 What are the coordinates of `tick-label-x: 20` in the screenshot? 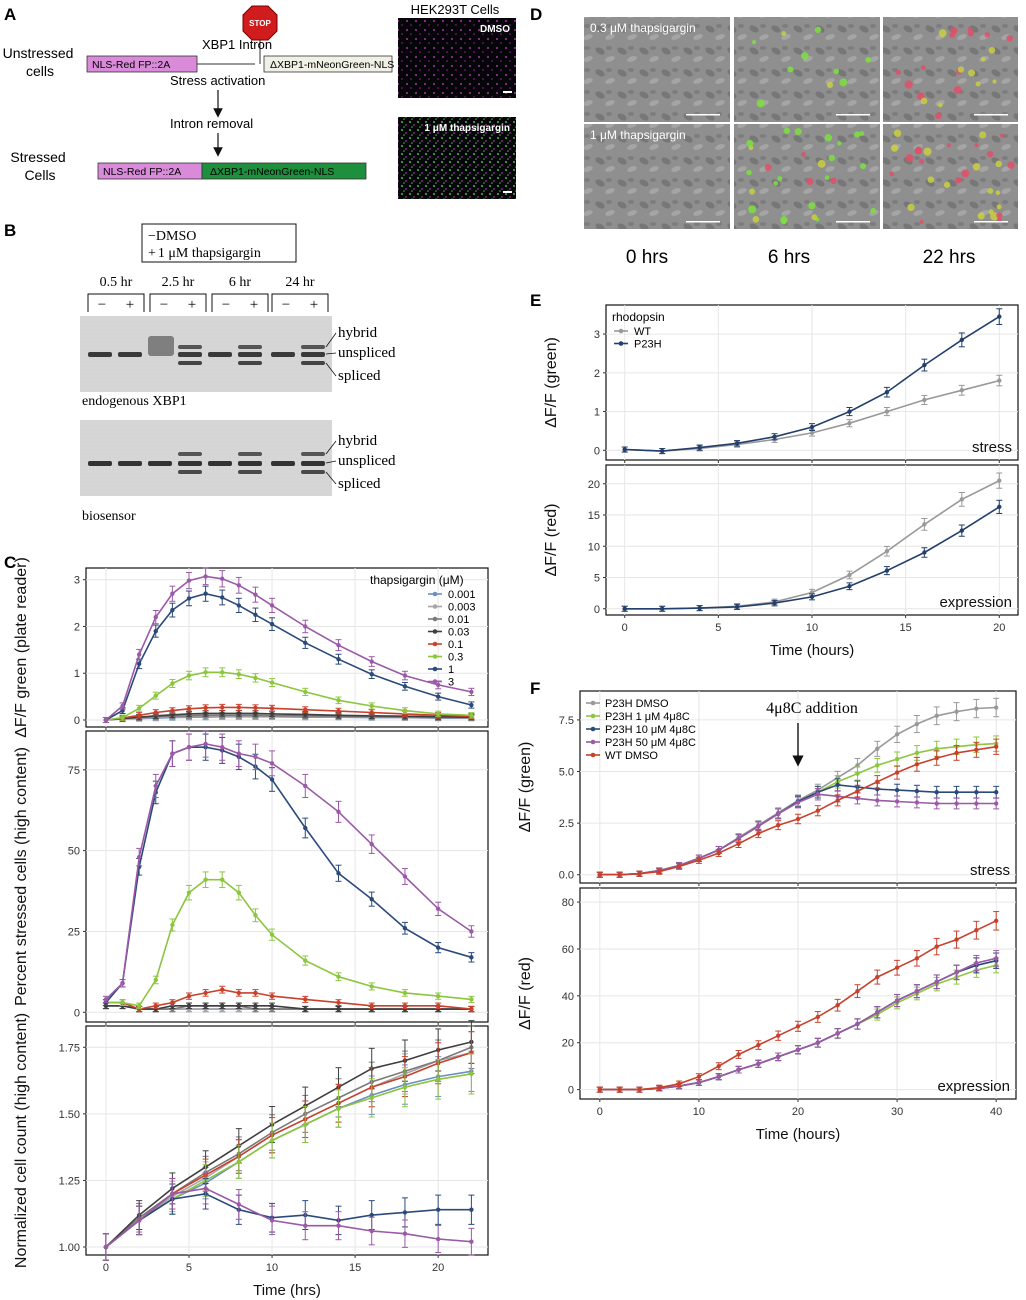 It's located at (999, 628).